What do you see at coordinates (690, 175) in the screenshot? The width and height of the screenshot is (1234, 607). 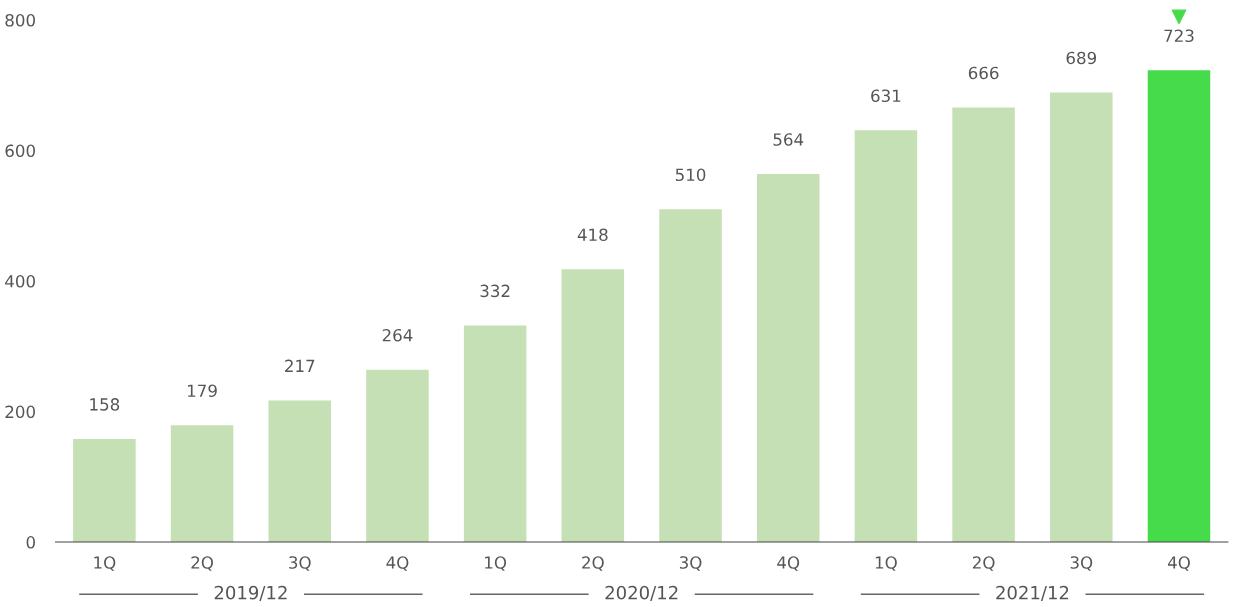 I see `data-label: 510` at bounding box center [690, 175].